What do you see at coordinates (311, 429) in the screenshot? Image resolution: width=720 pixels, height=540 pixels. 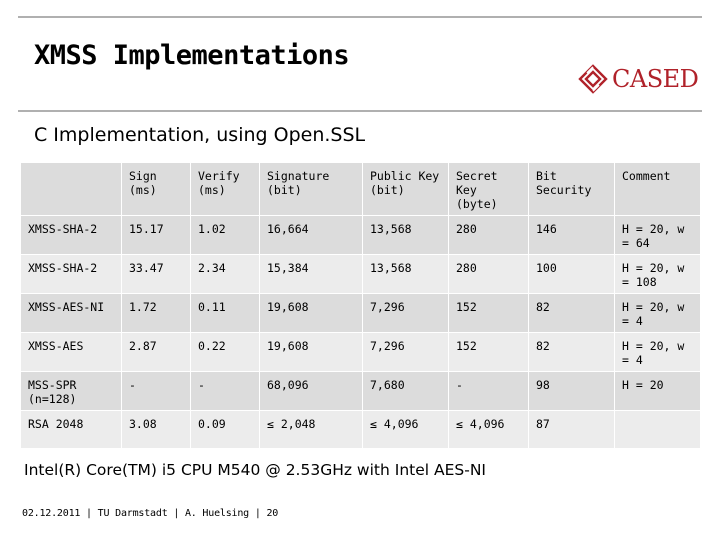 I see `table-cell: ≤ 2,048` at bounding box center [311, 429].